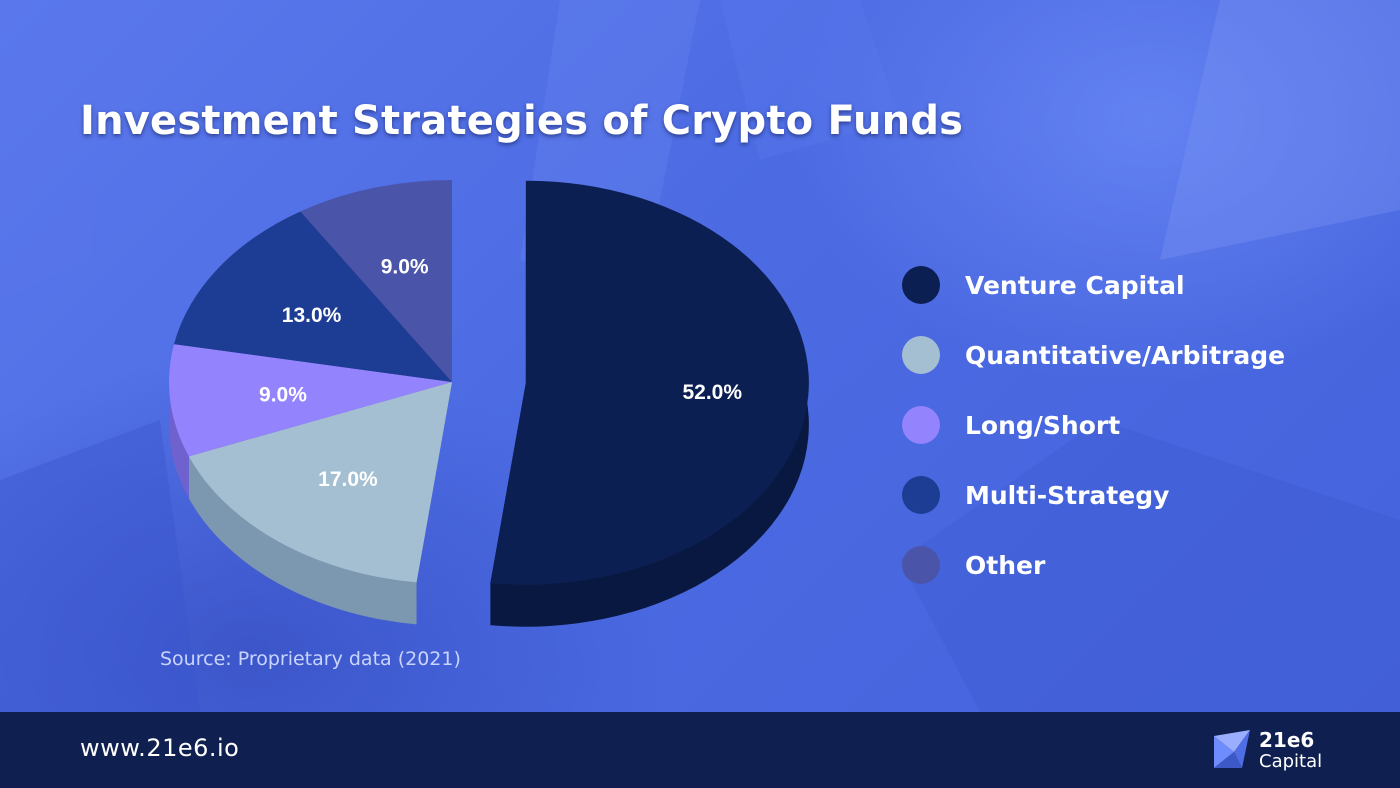  What do you see at coordinates (1093, 565) in the screenshot?
I see `legend-item-4: Other` at bounding box center [1093, 565].